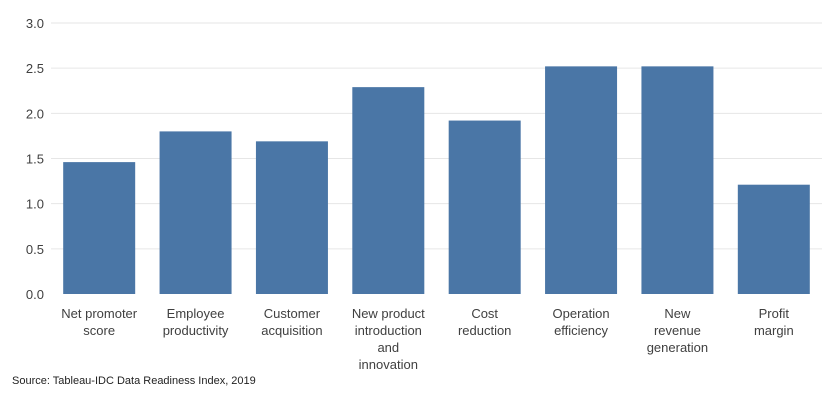 The image size is (840, 407). I want to click on x-category-label-line: New product, so click(388, 313).